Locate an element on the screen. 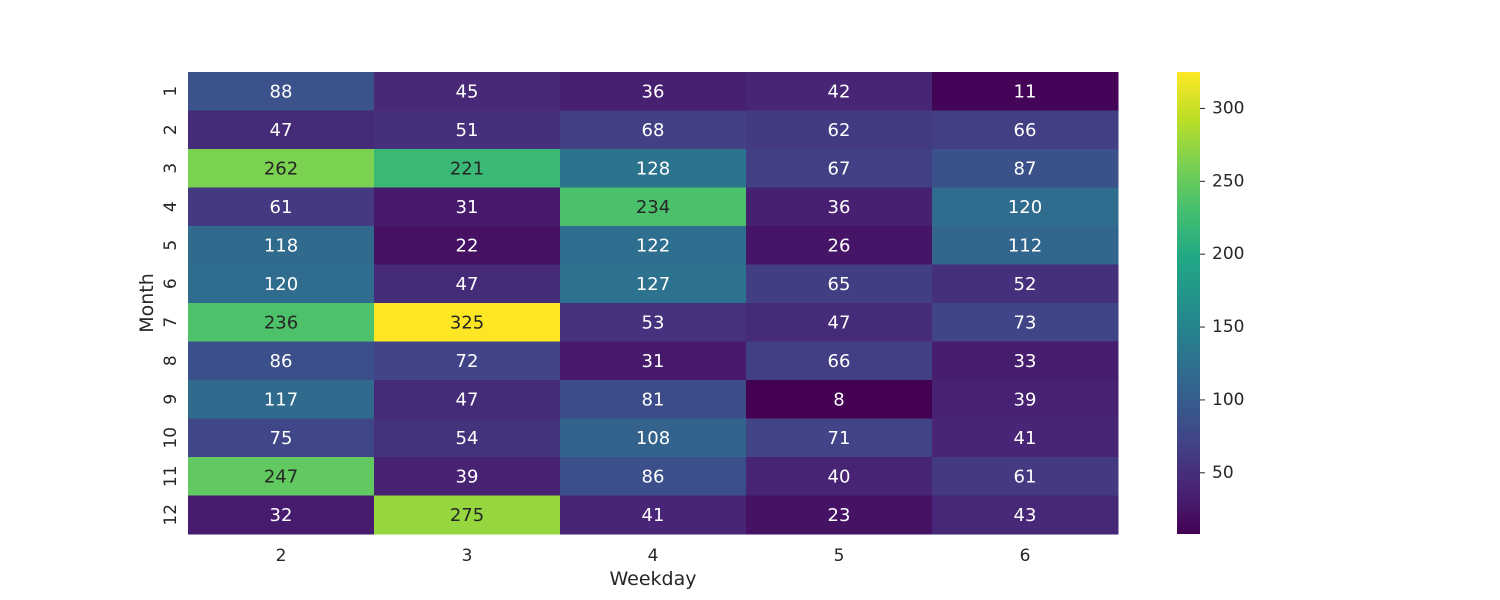 The image size is (1500, 600). y-tick-label: 9 is located at coordinates (171, 399).